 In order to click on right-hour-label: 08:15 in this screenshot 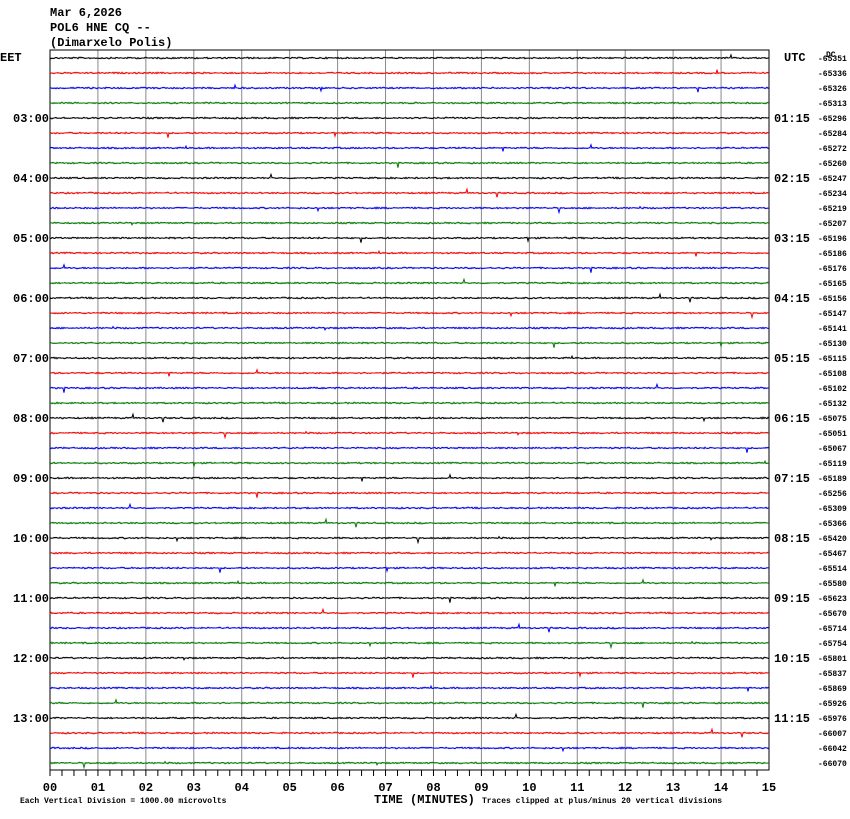, I will do `click(792, 539)`.